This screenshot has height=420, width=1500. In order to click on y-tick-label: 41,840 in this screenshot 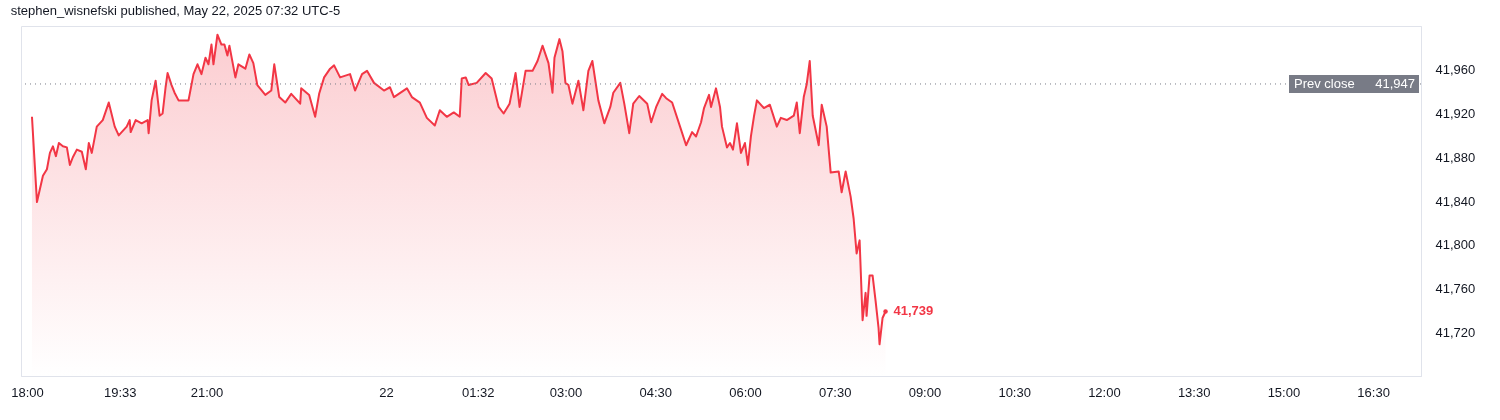, I will do `click(1455, 201)`.